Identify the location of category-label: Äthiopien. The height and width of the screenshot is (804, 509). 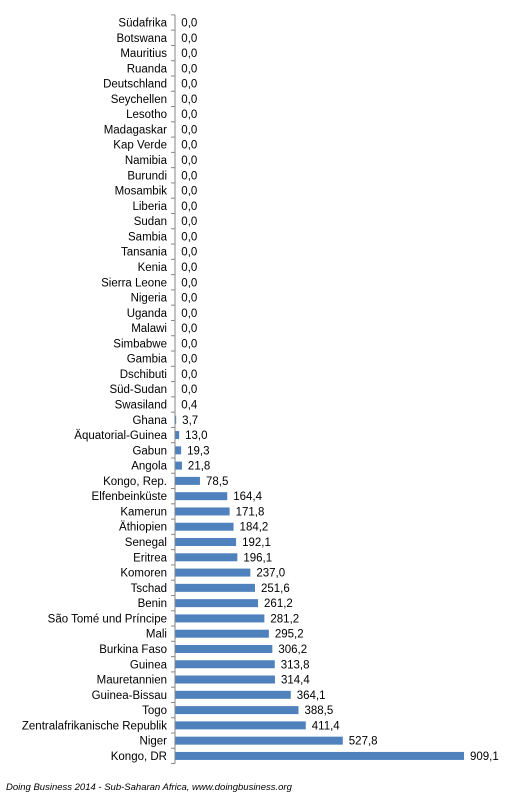
(143, 528).